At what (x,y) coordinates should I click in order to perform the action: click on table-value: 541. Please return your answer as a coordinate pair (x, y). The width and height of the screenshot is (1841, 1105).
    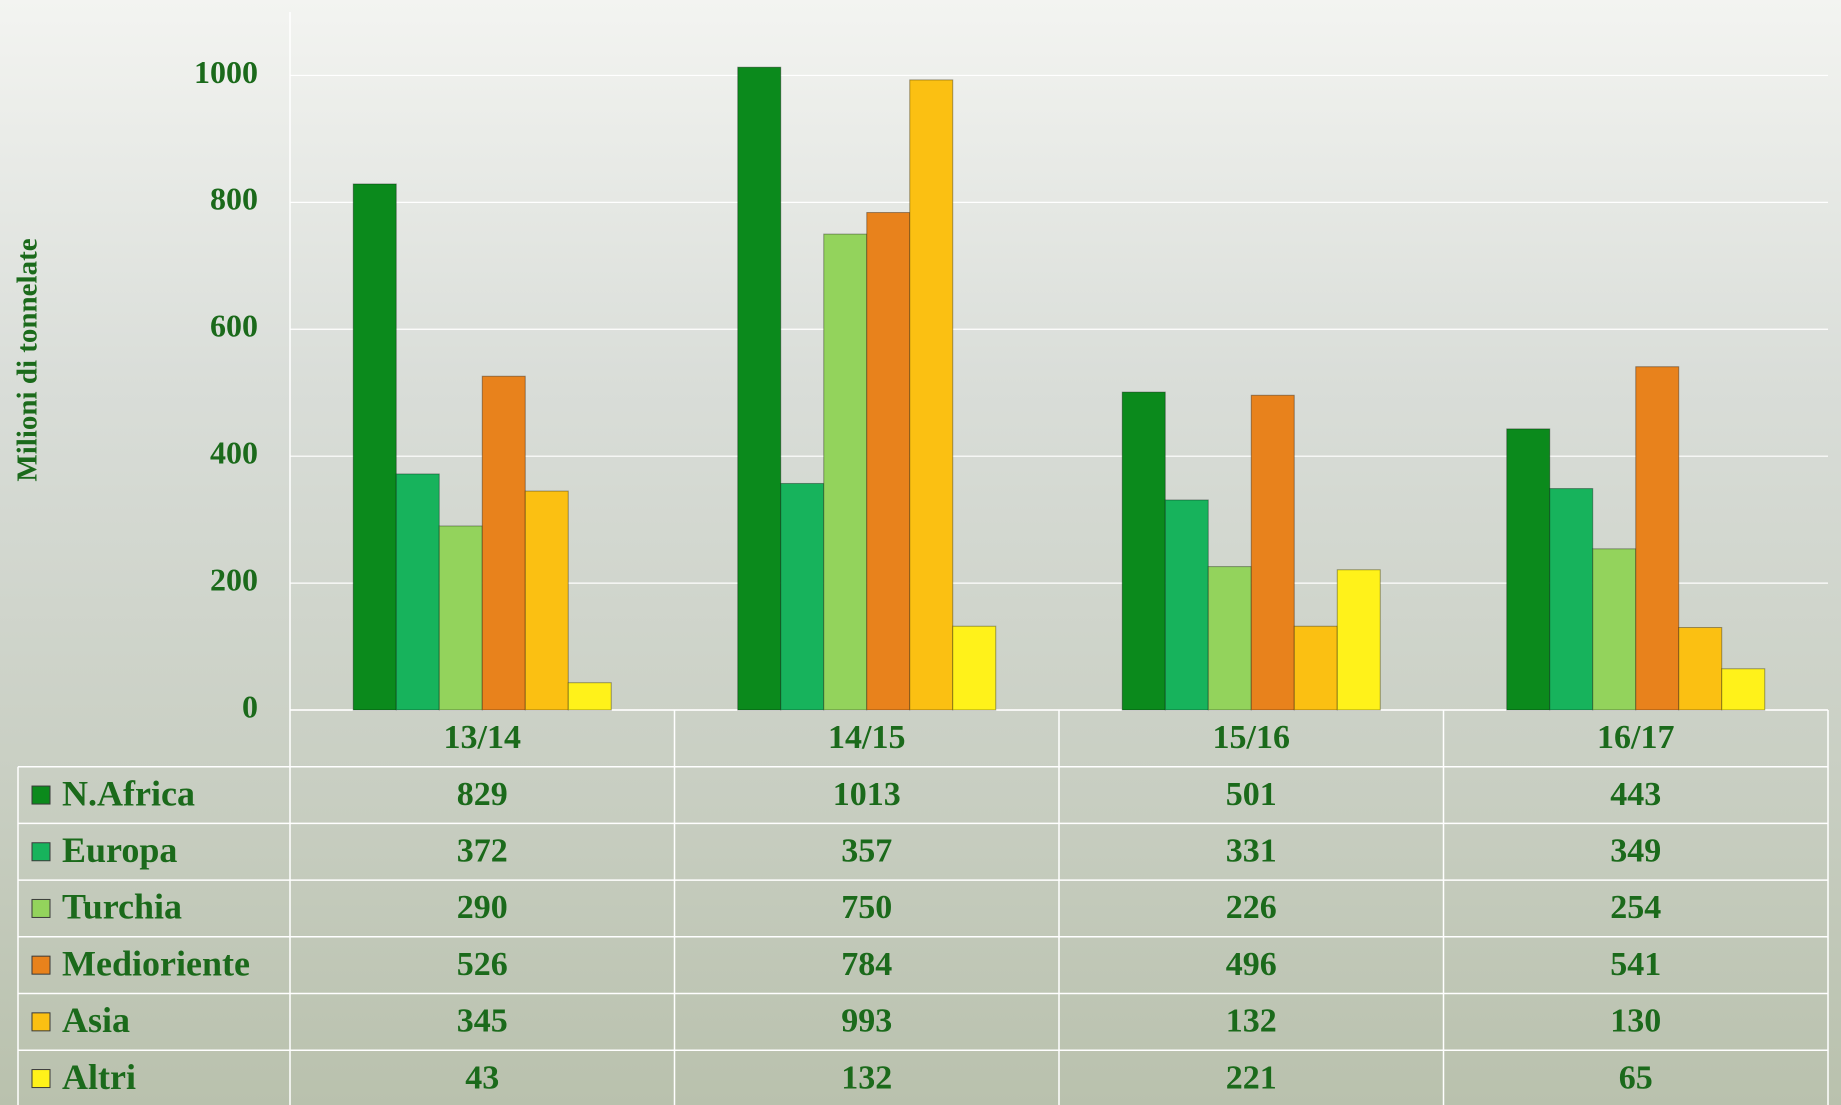
    Looking at the image, I should click on (1635, 964).